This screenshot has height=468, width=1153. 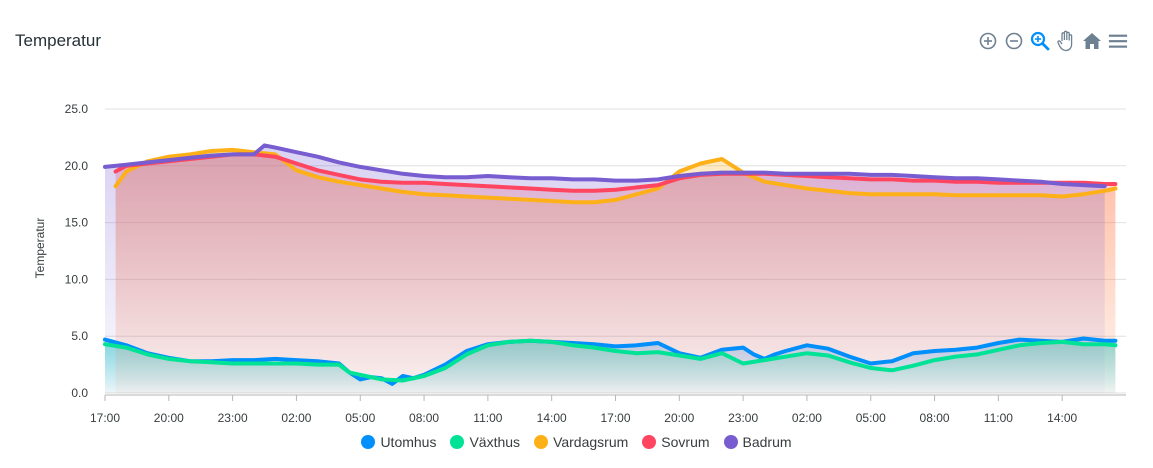 I want to click on y-tick-label: 0.0, so click(x=79, y=393).